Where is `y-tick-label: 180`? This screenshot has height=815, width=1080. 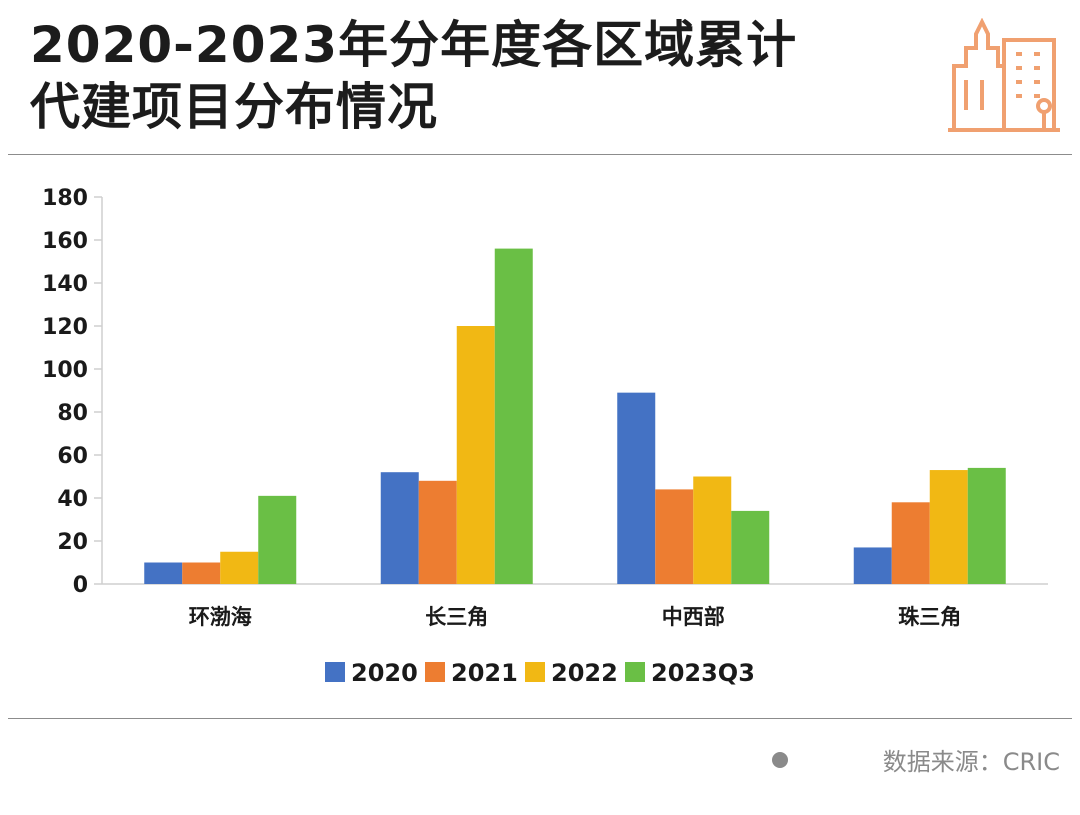 y-tick-label: 180 is located at coordinates (65, 198).